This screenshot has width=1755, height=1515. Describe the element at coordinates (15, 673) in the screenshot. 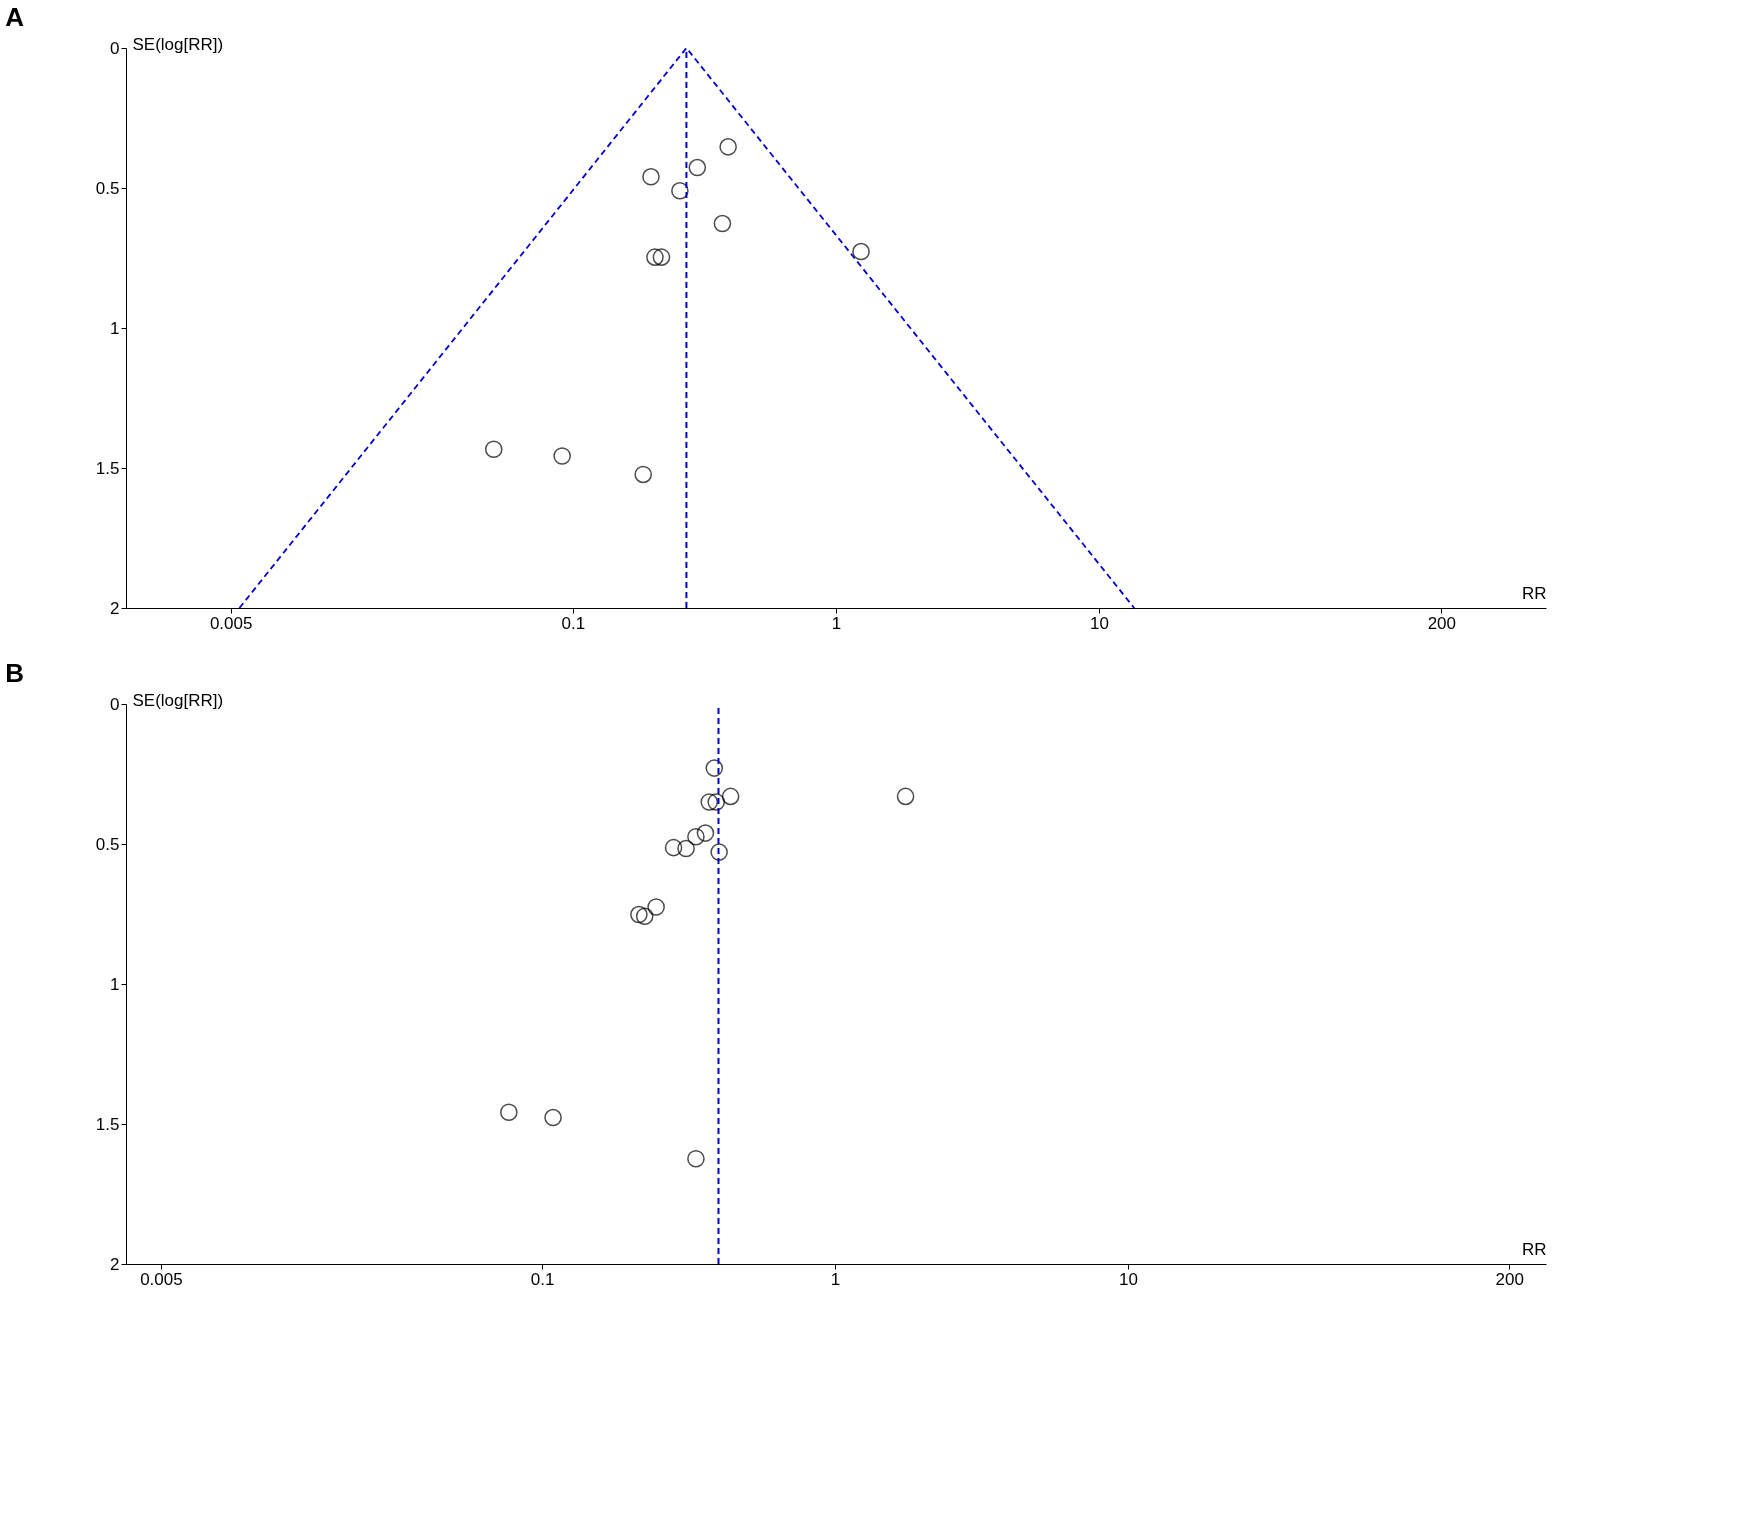

I see `chart-title: B` at that location.